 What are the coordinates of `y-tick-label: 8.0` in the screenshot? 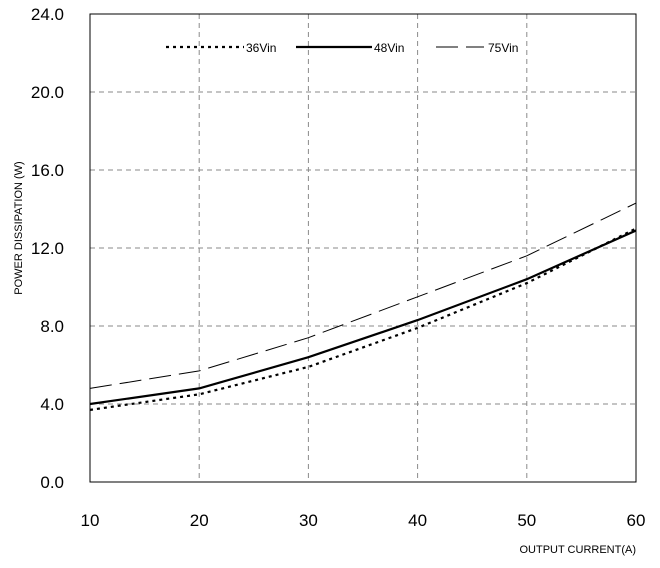 It's located at (52, 326).